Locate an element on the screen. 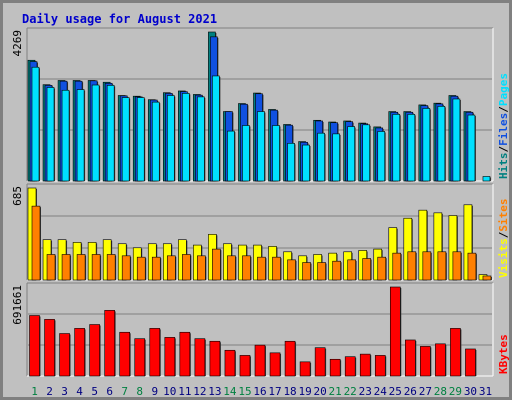 This screenshot has width=512, height=403. y-max-label: 4269 is located at coordinates (17, 43).